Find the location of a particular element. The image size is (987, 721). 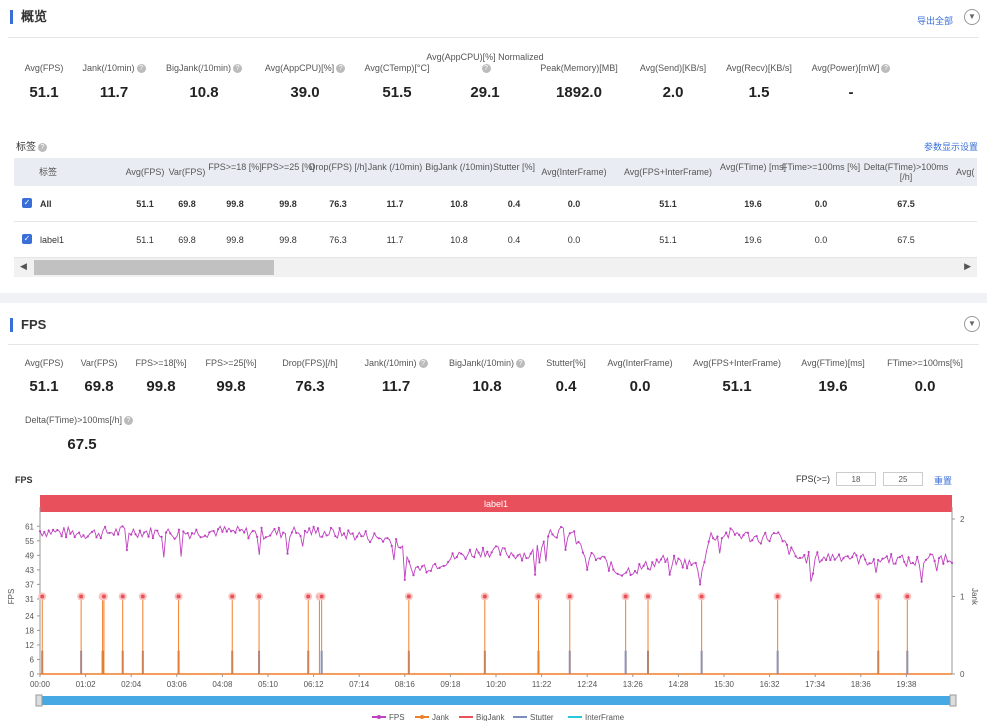

table-header-cell: Avg(FTime) [ms] is located at coordinates (752, 167).